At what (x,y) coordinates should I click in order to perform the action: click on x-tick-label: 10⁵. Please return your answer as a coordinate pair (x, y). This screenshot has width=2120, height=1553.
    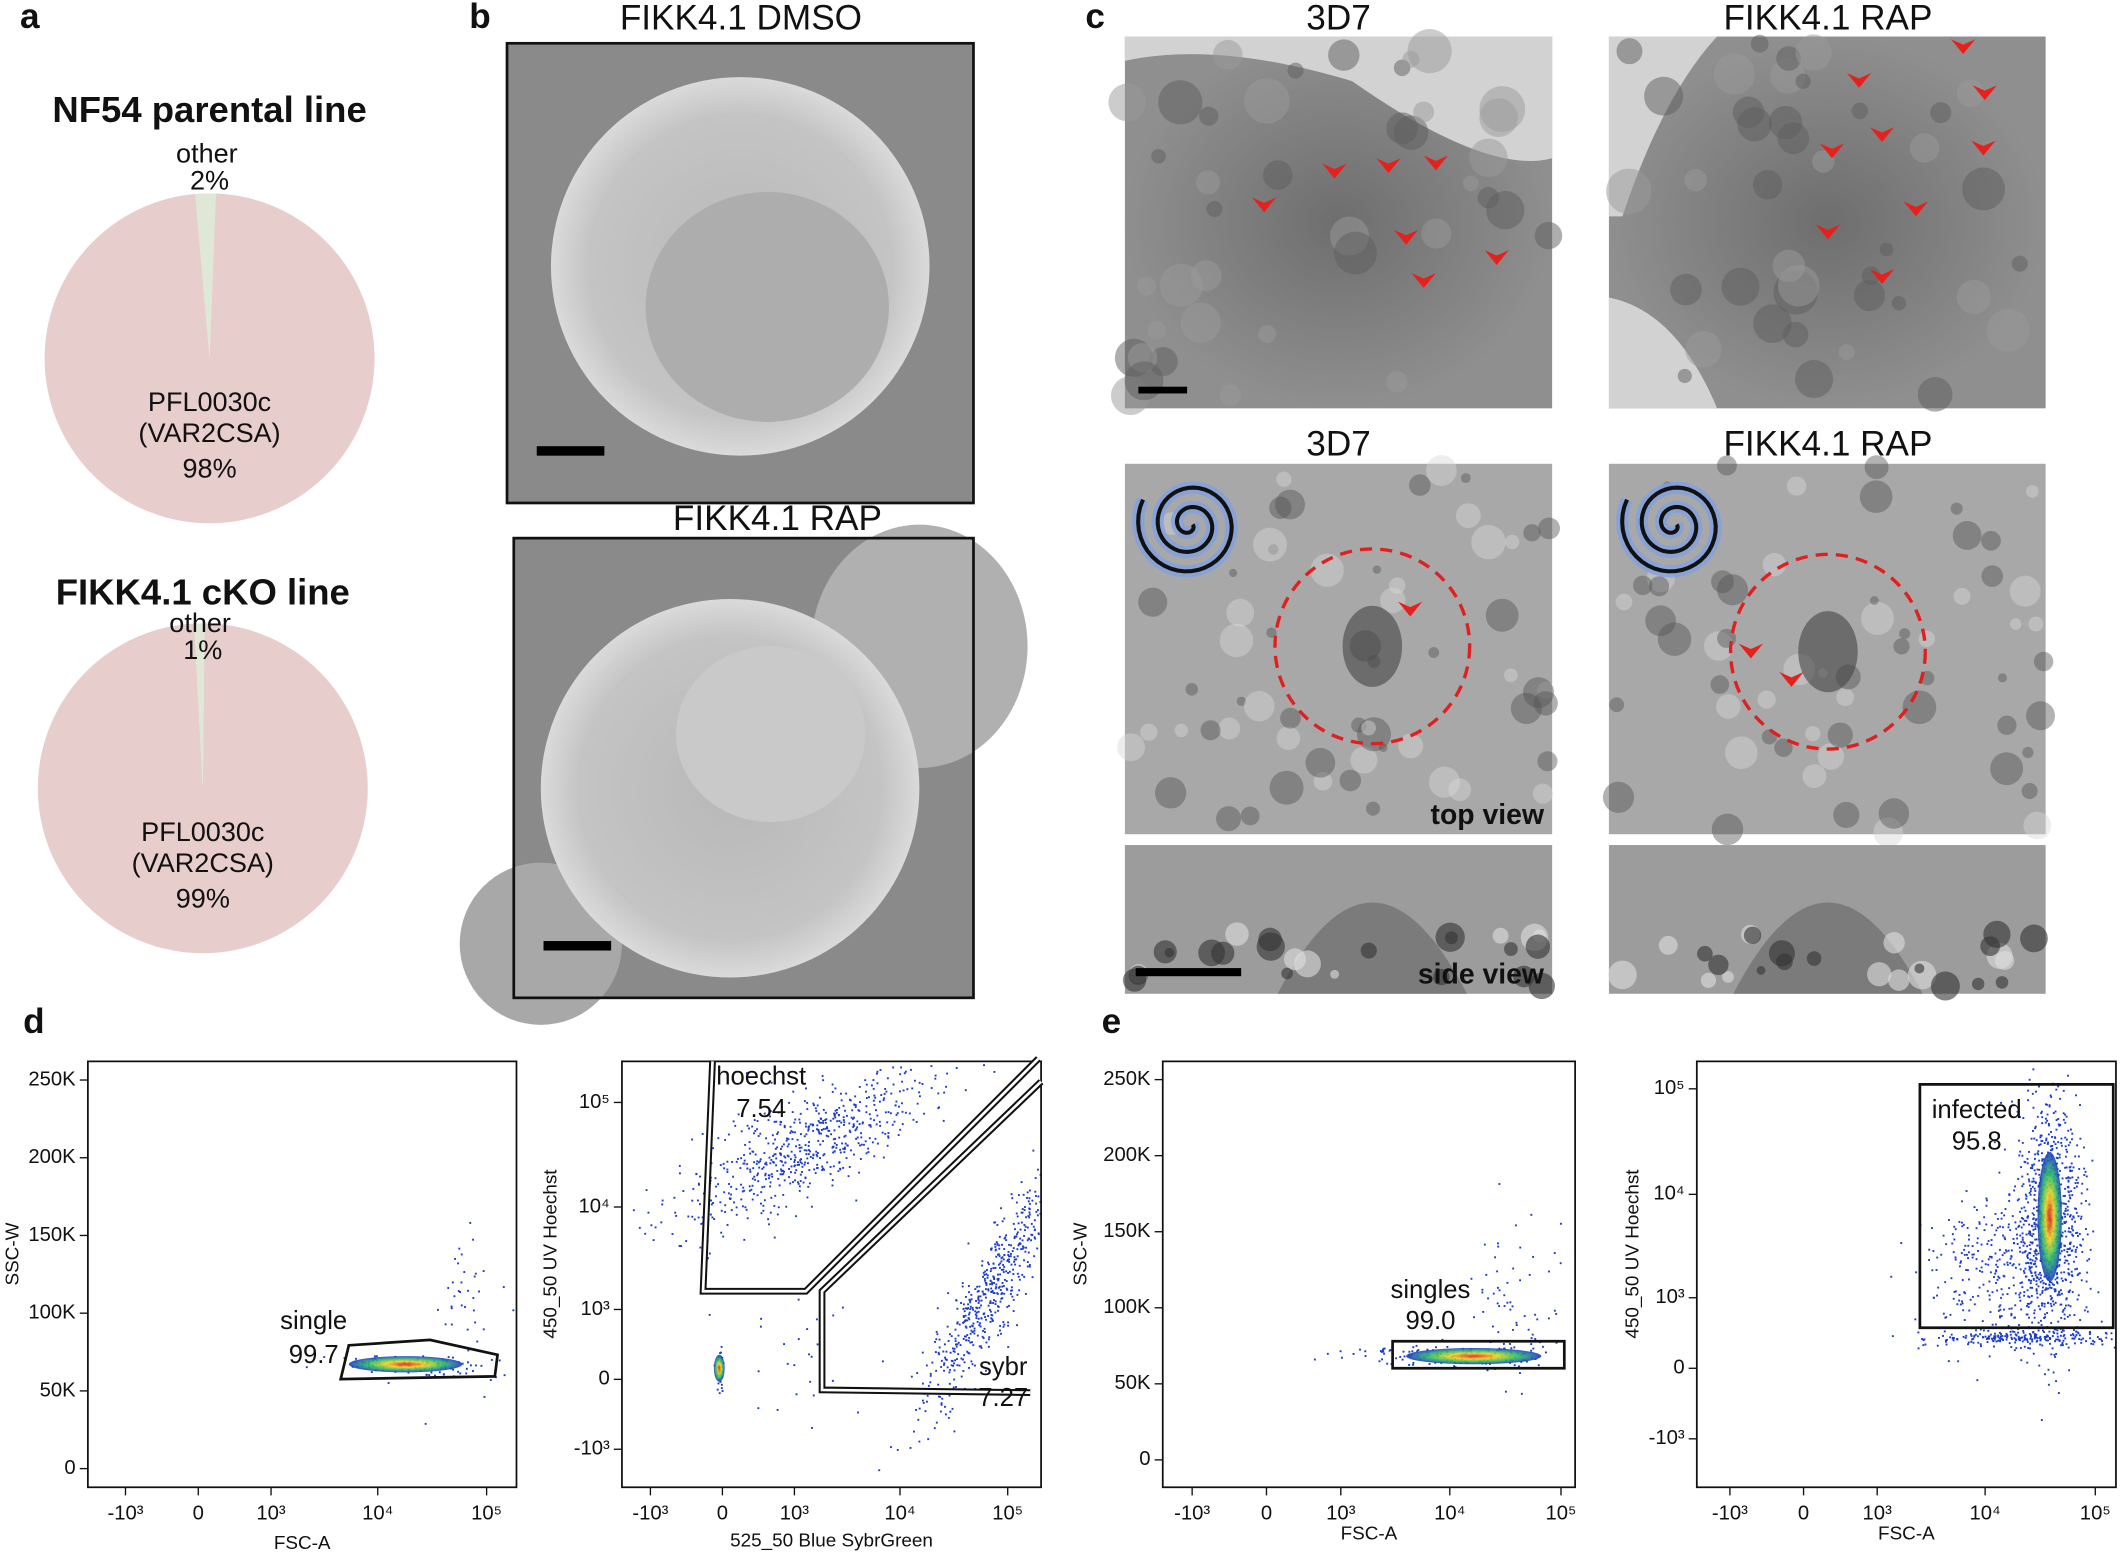
    Looking at the image, I should click on (486, 1514).